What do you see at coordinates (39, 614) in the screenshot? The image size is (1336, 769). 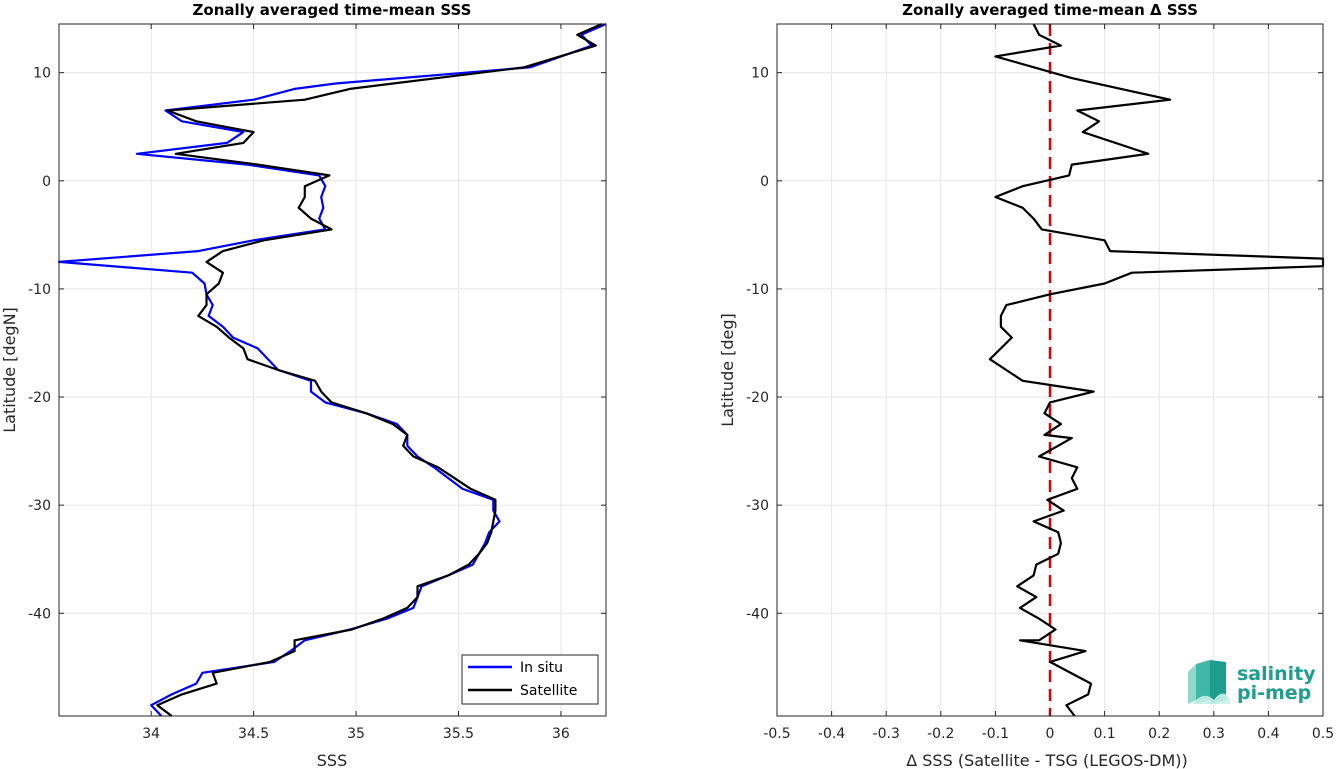 I see `sss-ytick-label: -40` at bounding box center [39, 614].